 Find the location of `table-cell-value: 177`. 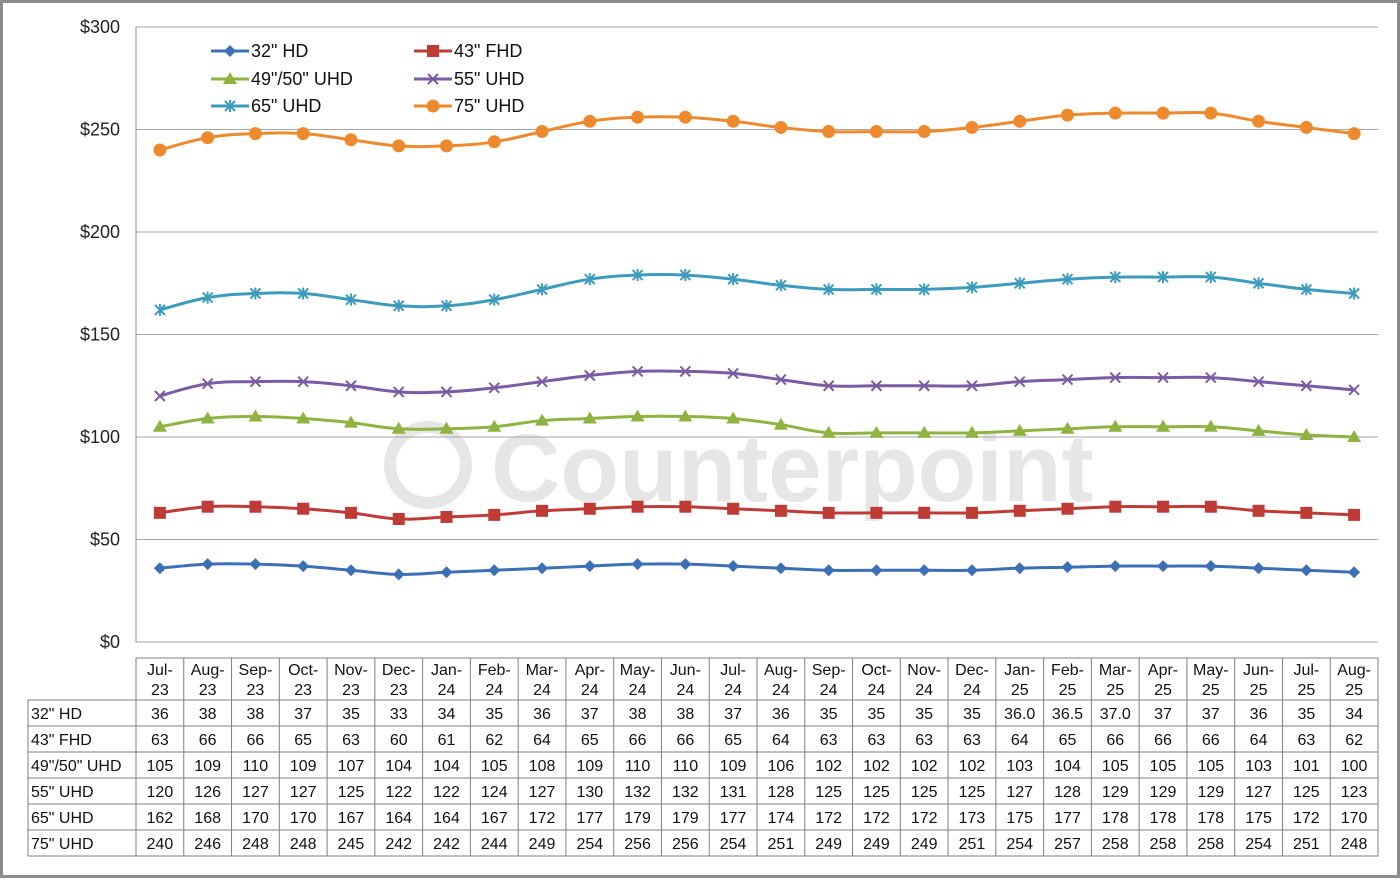

table-cell-value: 177 is located at coordinates (589, 818).